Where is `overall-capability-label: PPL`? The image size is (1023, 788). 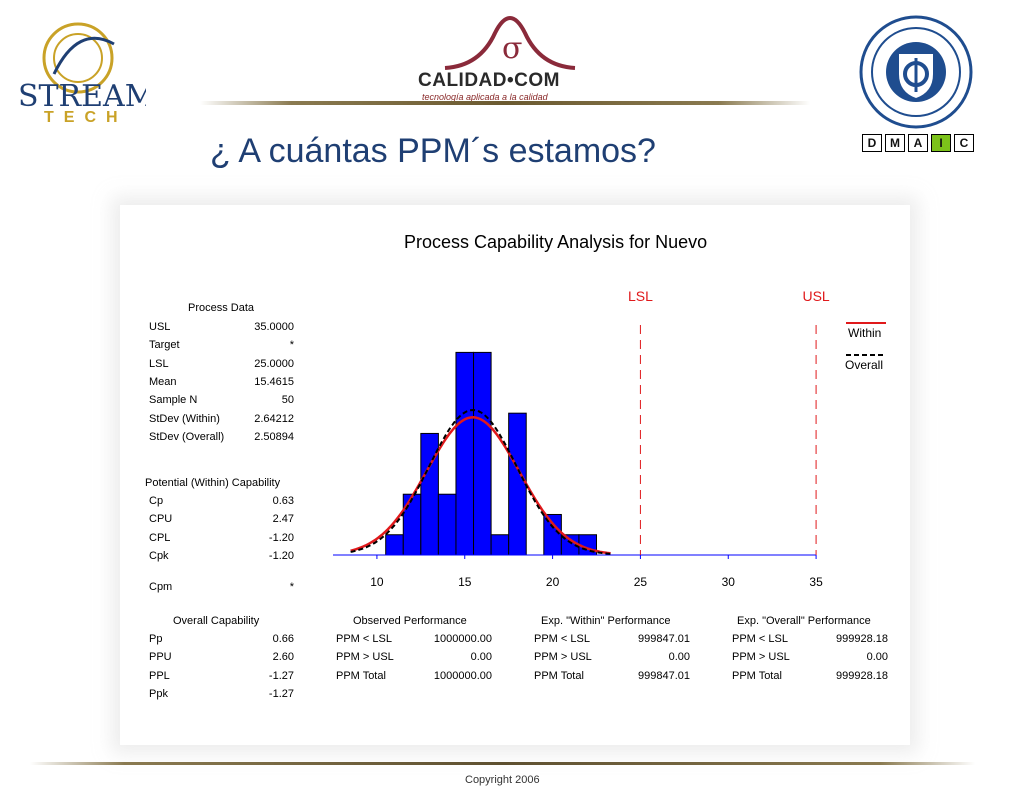
overall-capability-label: PPL is located at coordinates (159, 675).